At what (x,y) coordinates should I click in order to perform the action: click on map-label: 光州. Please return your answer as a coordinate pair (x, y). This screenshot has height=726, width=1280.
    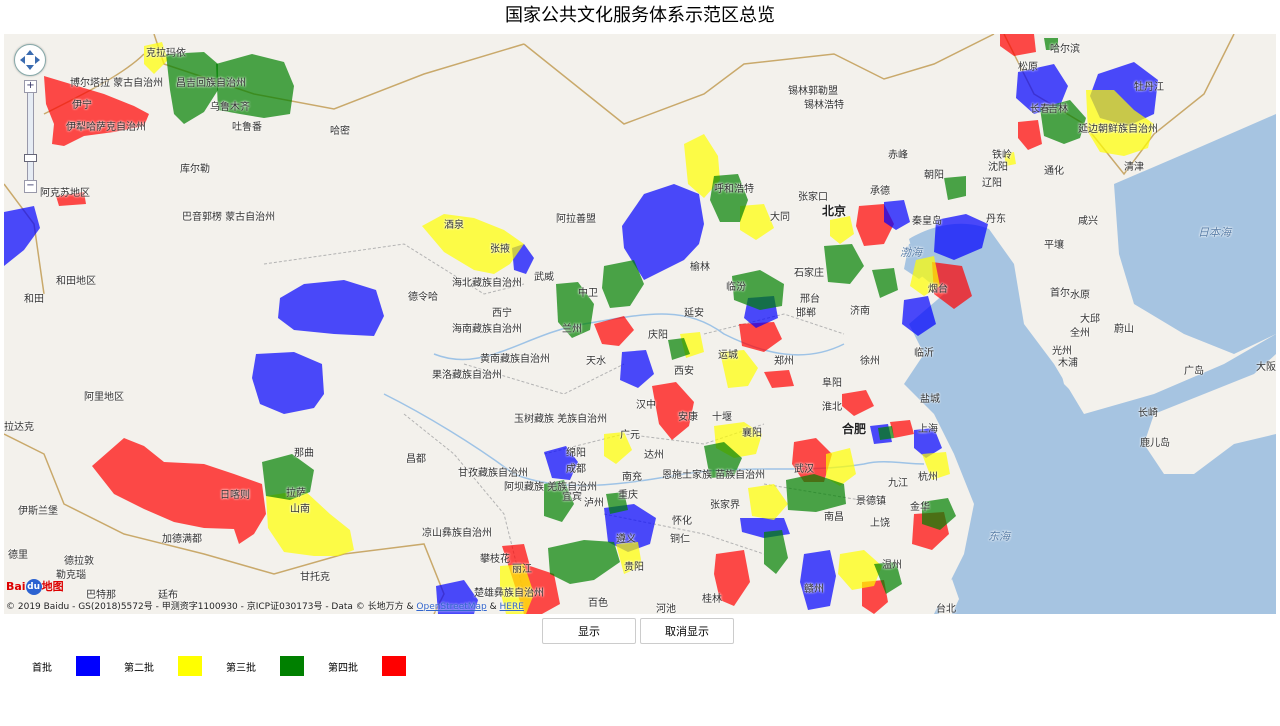
    Looking at the image, I should click on (1062, 351).